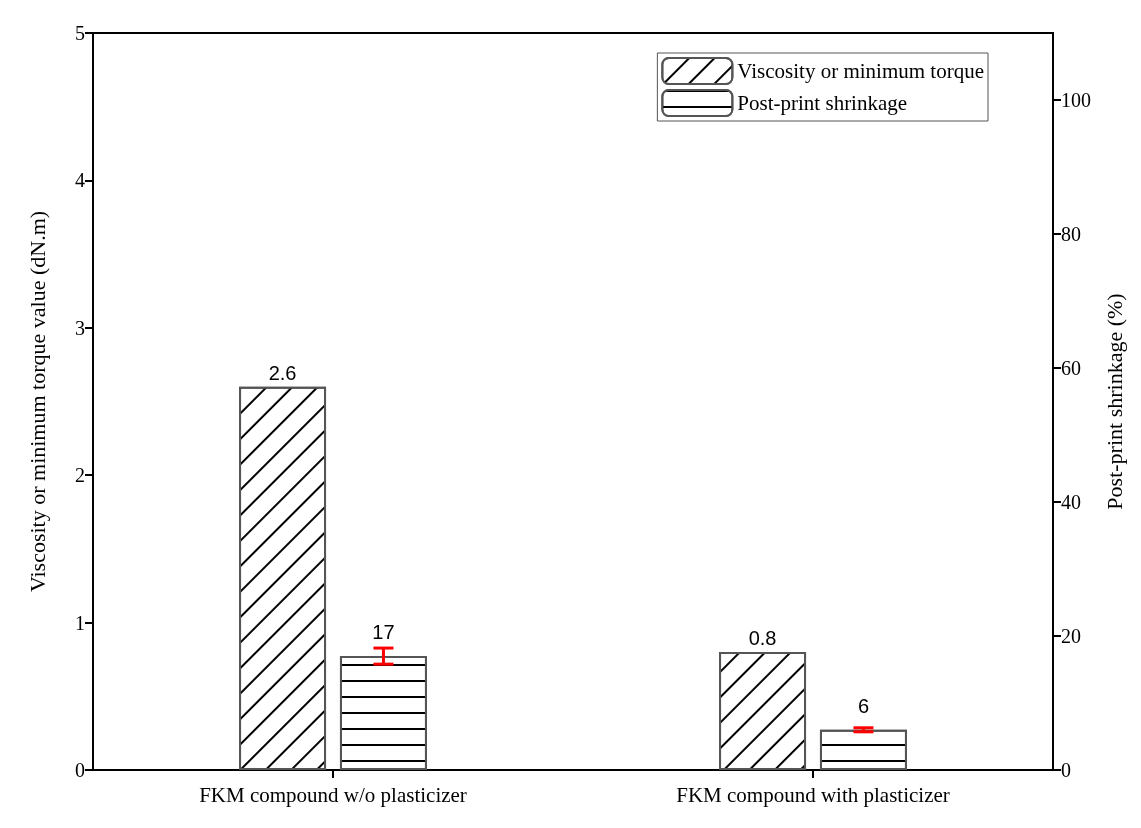 This screenshot has height=828, width=1141. I want to click on x-tick-label: FKM compound with plasticizer, so click(813, 794).